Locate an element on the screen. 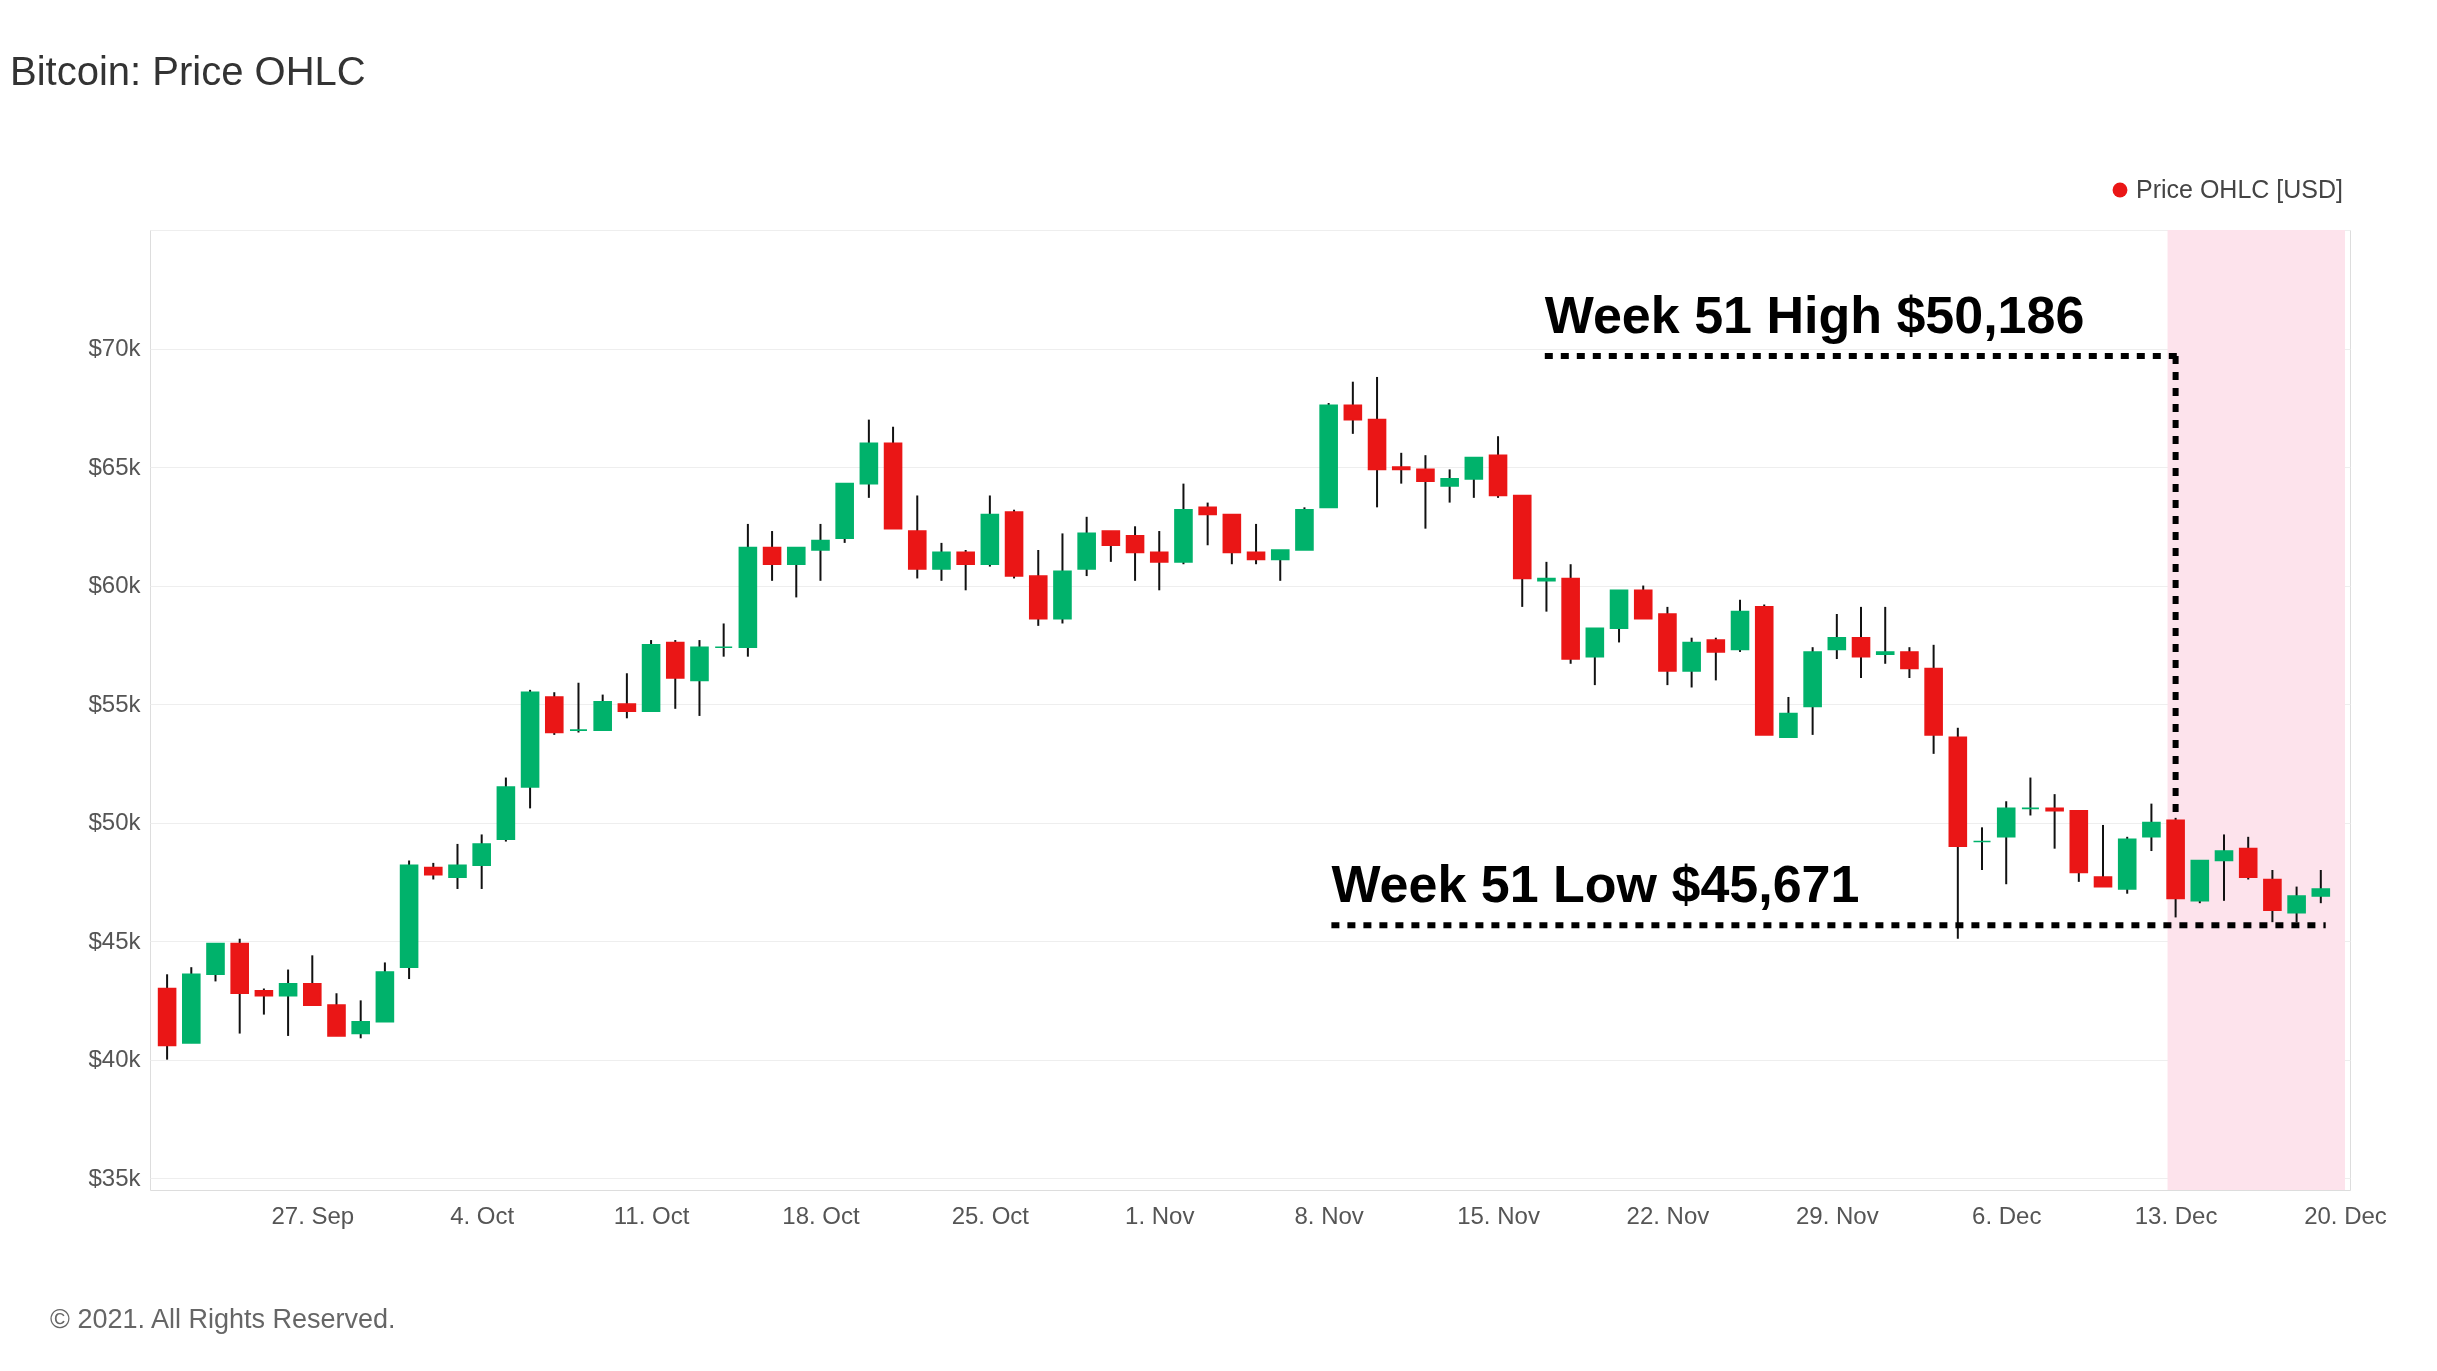  x-tick-label: 15. Nov is located at coordinates (1498, 1215).